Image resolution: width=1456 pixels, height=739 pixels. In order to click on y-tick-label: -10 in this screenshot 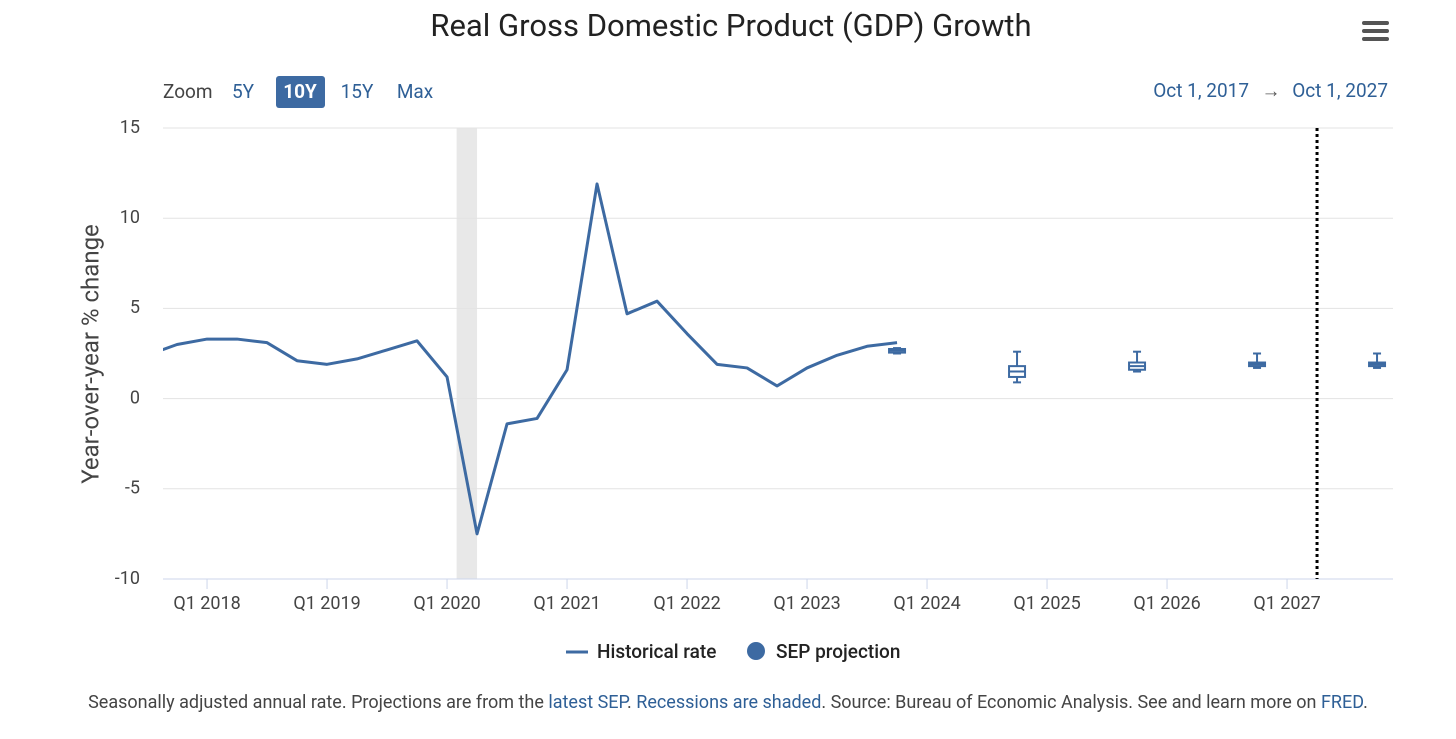, I will do `click(127, 578)`.